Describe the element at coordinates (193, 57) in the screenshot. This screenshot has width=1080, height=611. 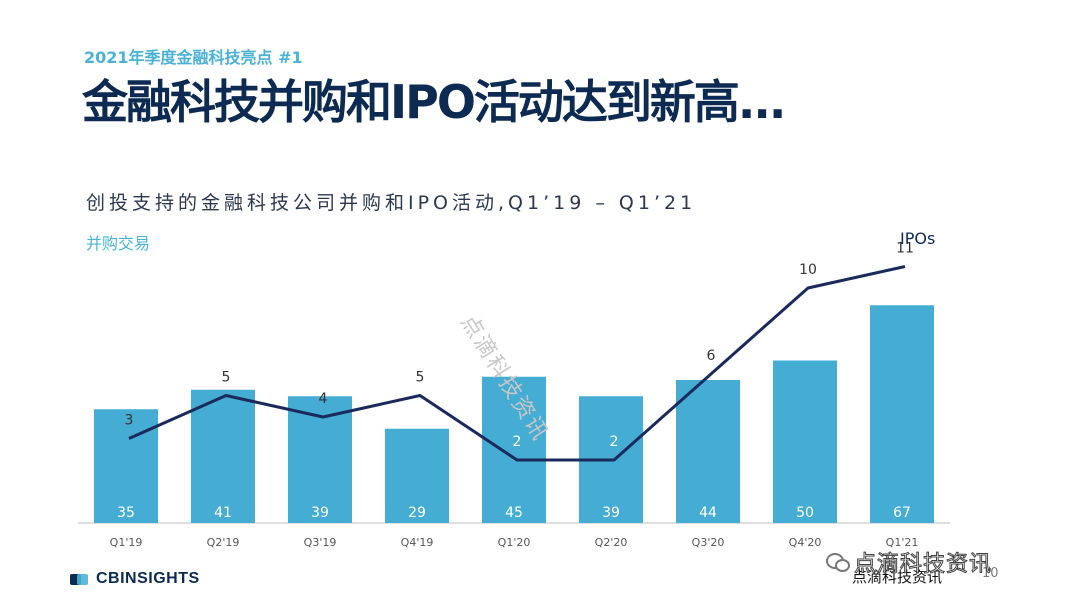
I see `kicker-title: 2021年季度金融科技亮点 #1` at that location.